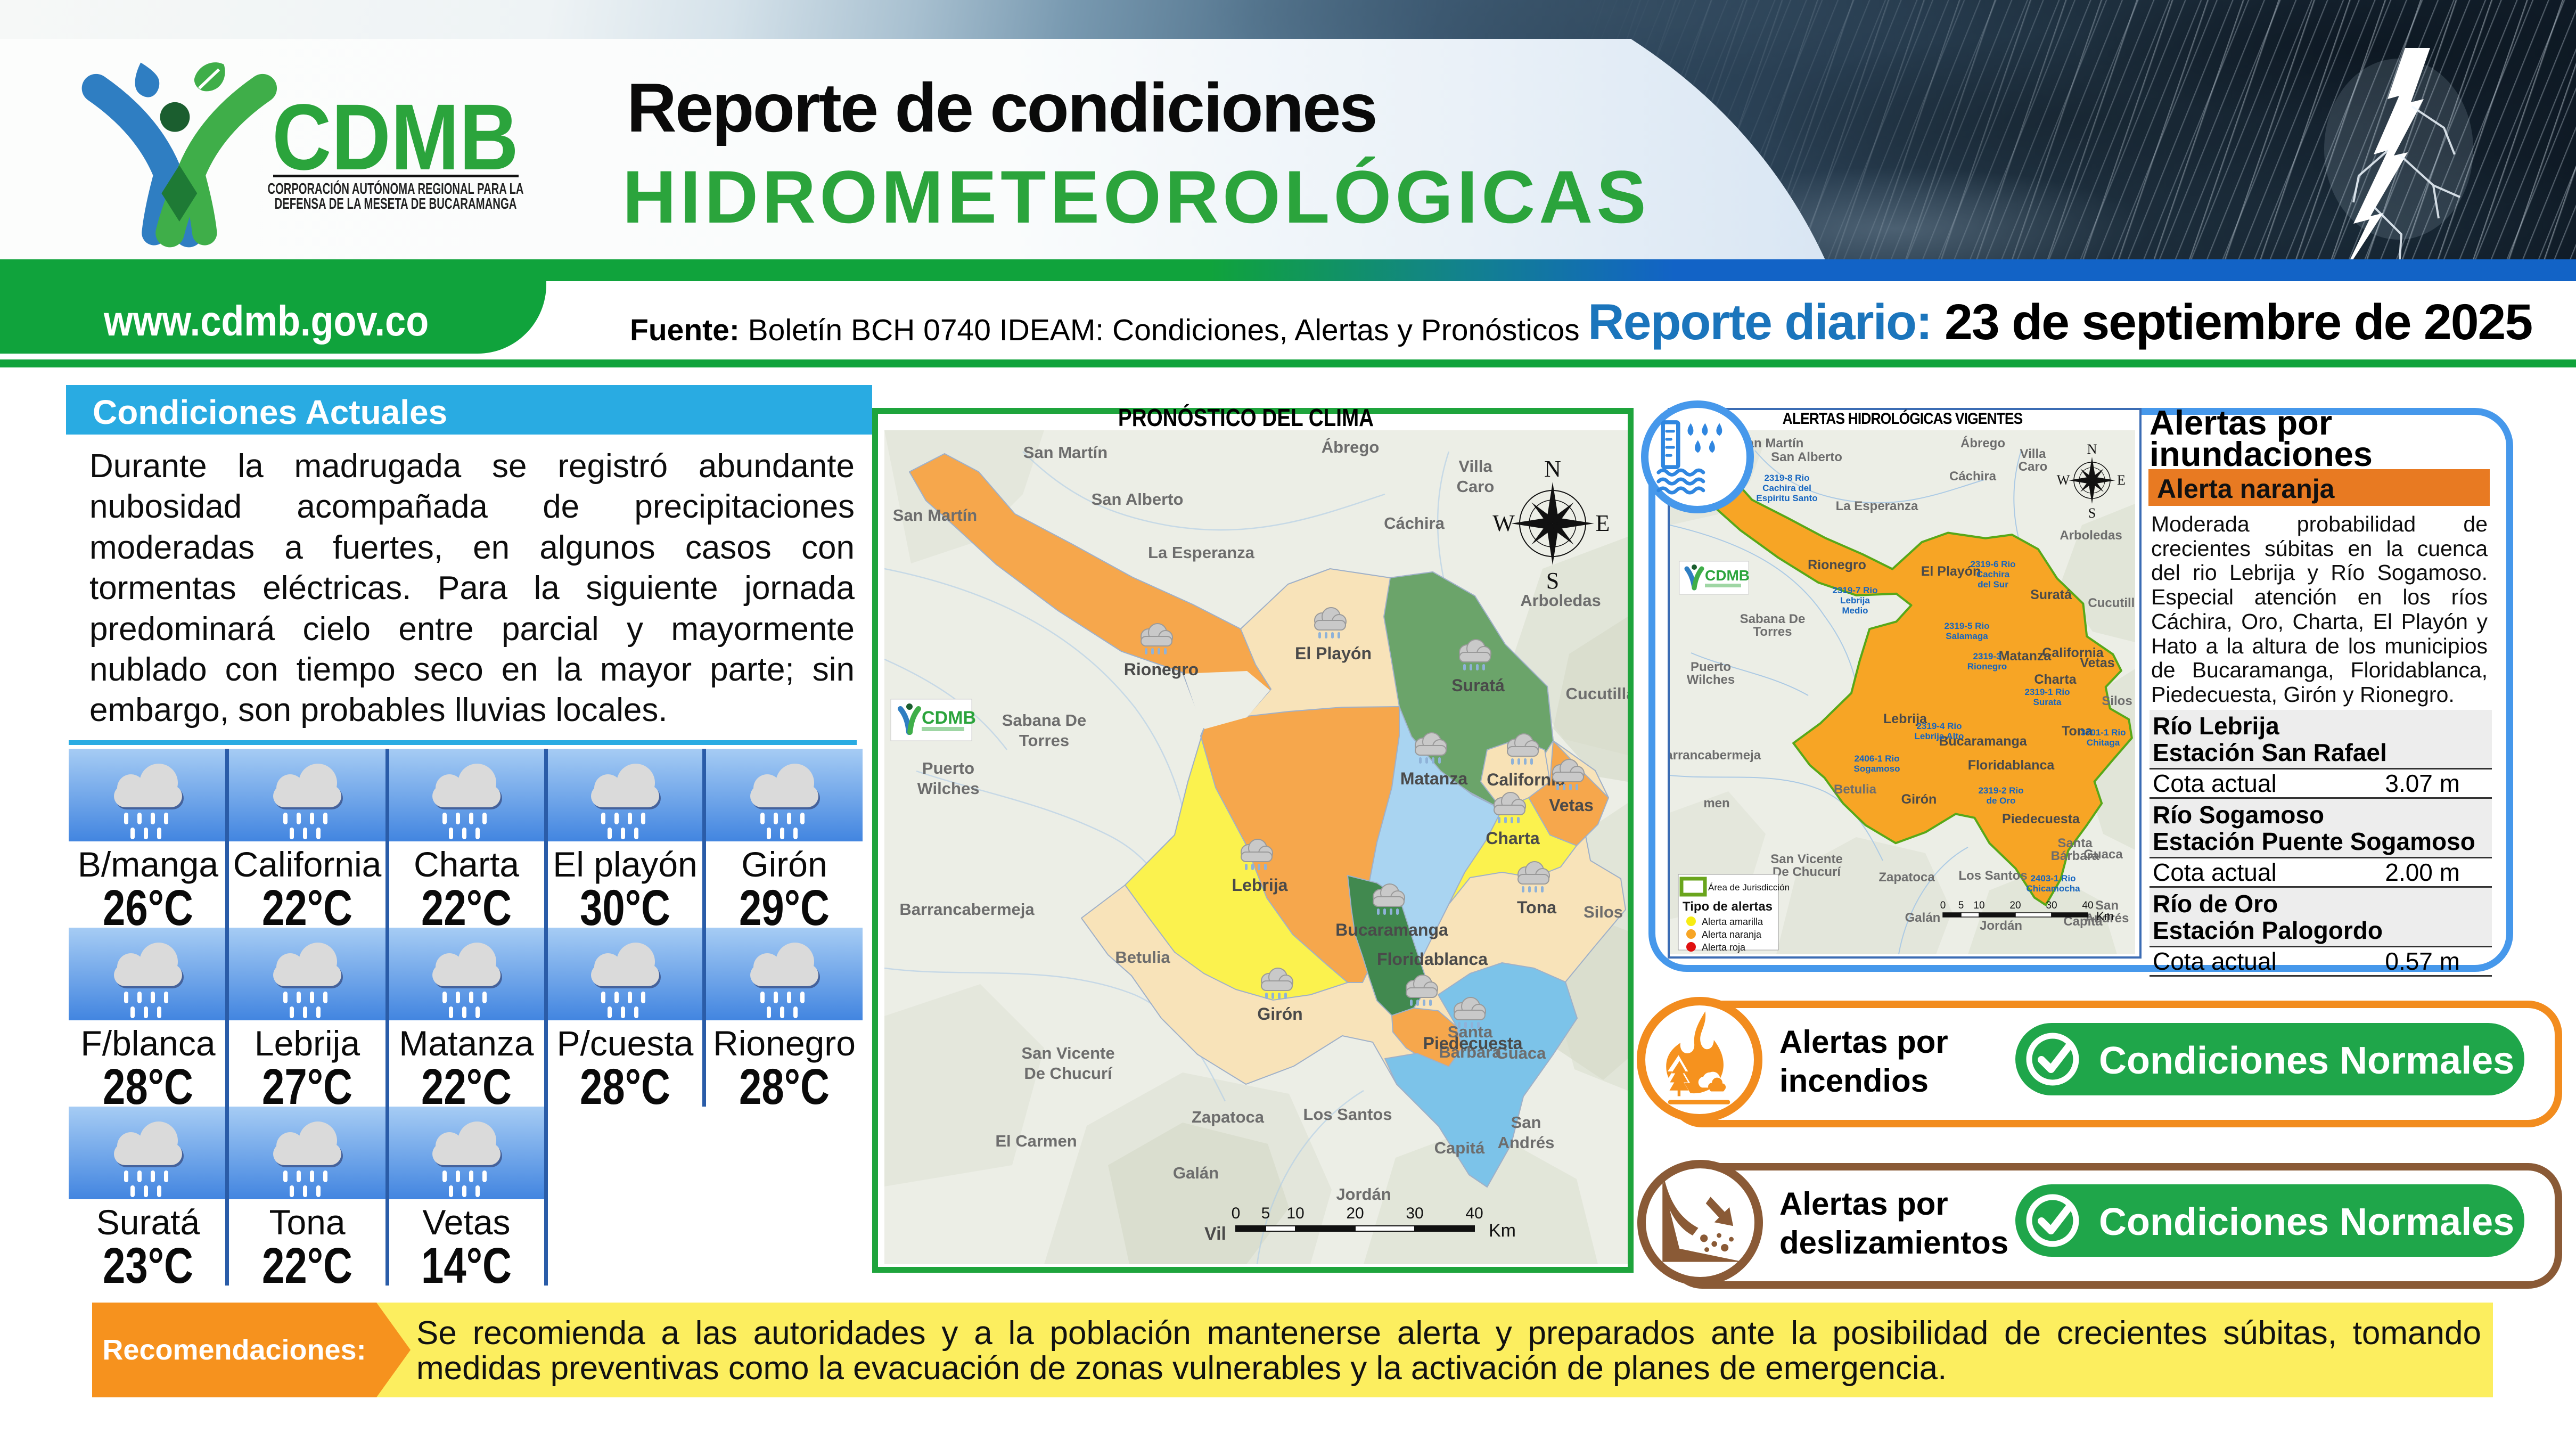 The height and width of the screenshot is (1449, 2576). What do you see at coordinates (1939, 726) in the screenshot?
I see `svg-text: 2319-4 Rio` at bounding box center [1939, 726].